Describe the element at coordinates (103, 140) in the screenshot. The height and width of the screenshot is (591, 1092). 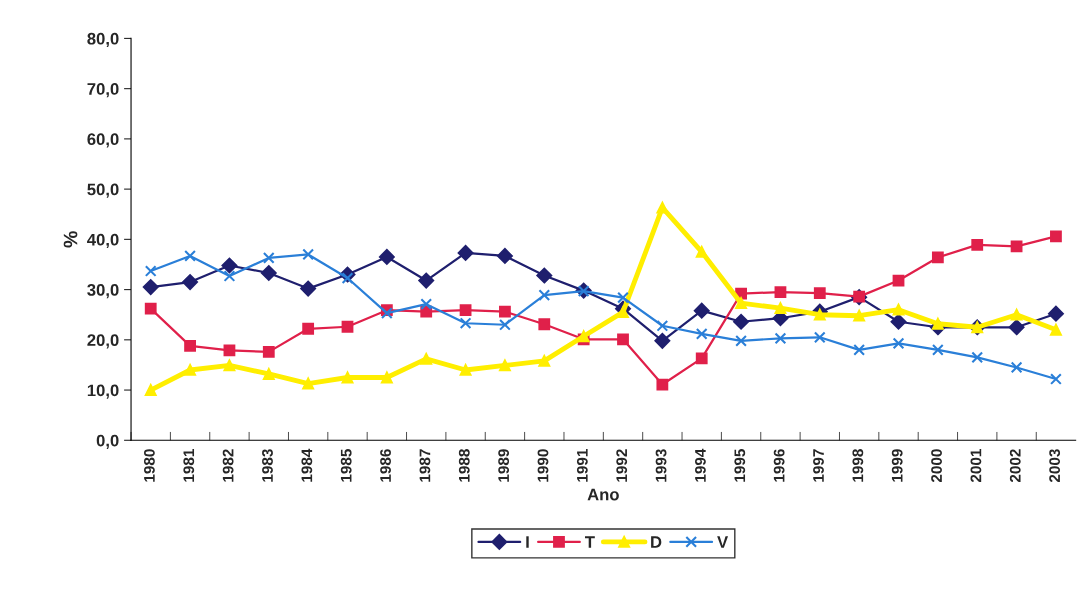
I see `y-tick-label: 60,0` at that location.